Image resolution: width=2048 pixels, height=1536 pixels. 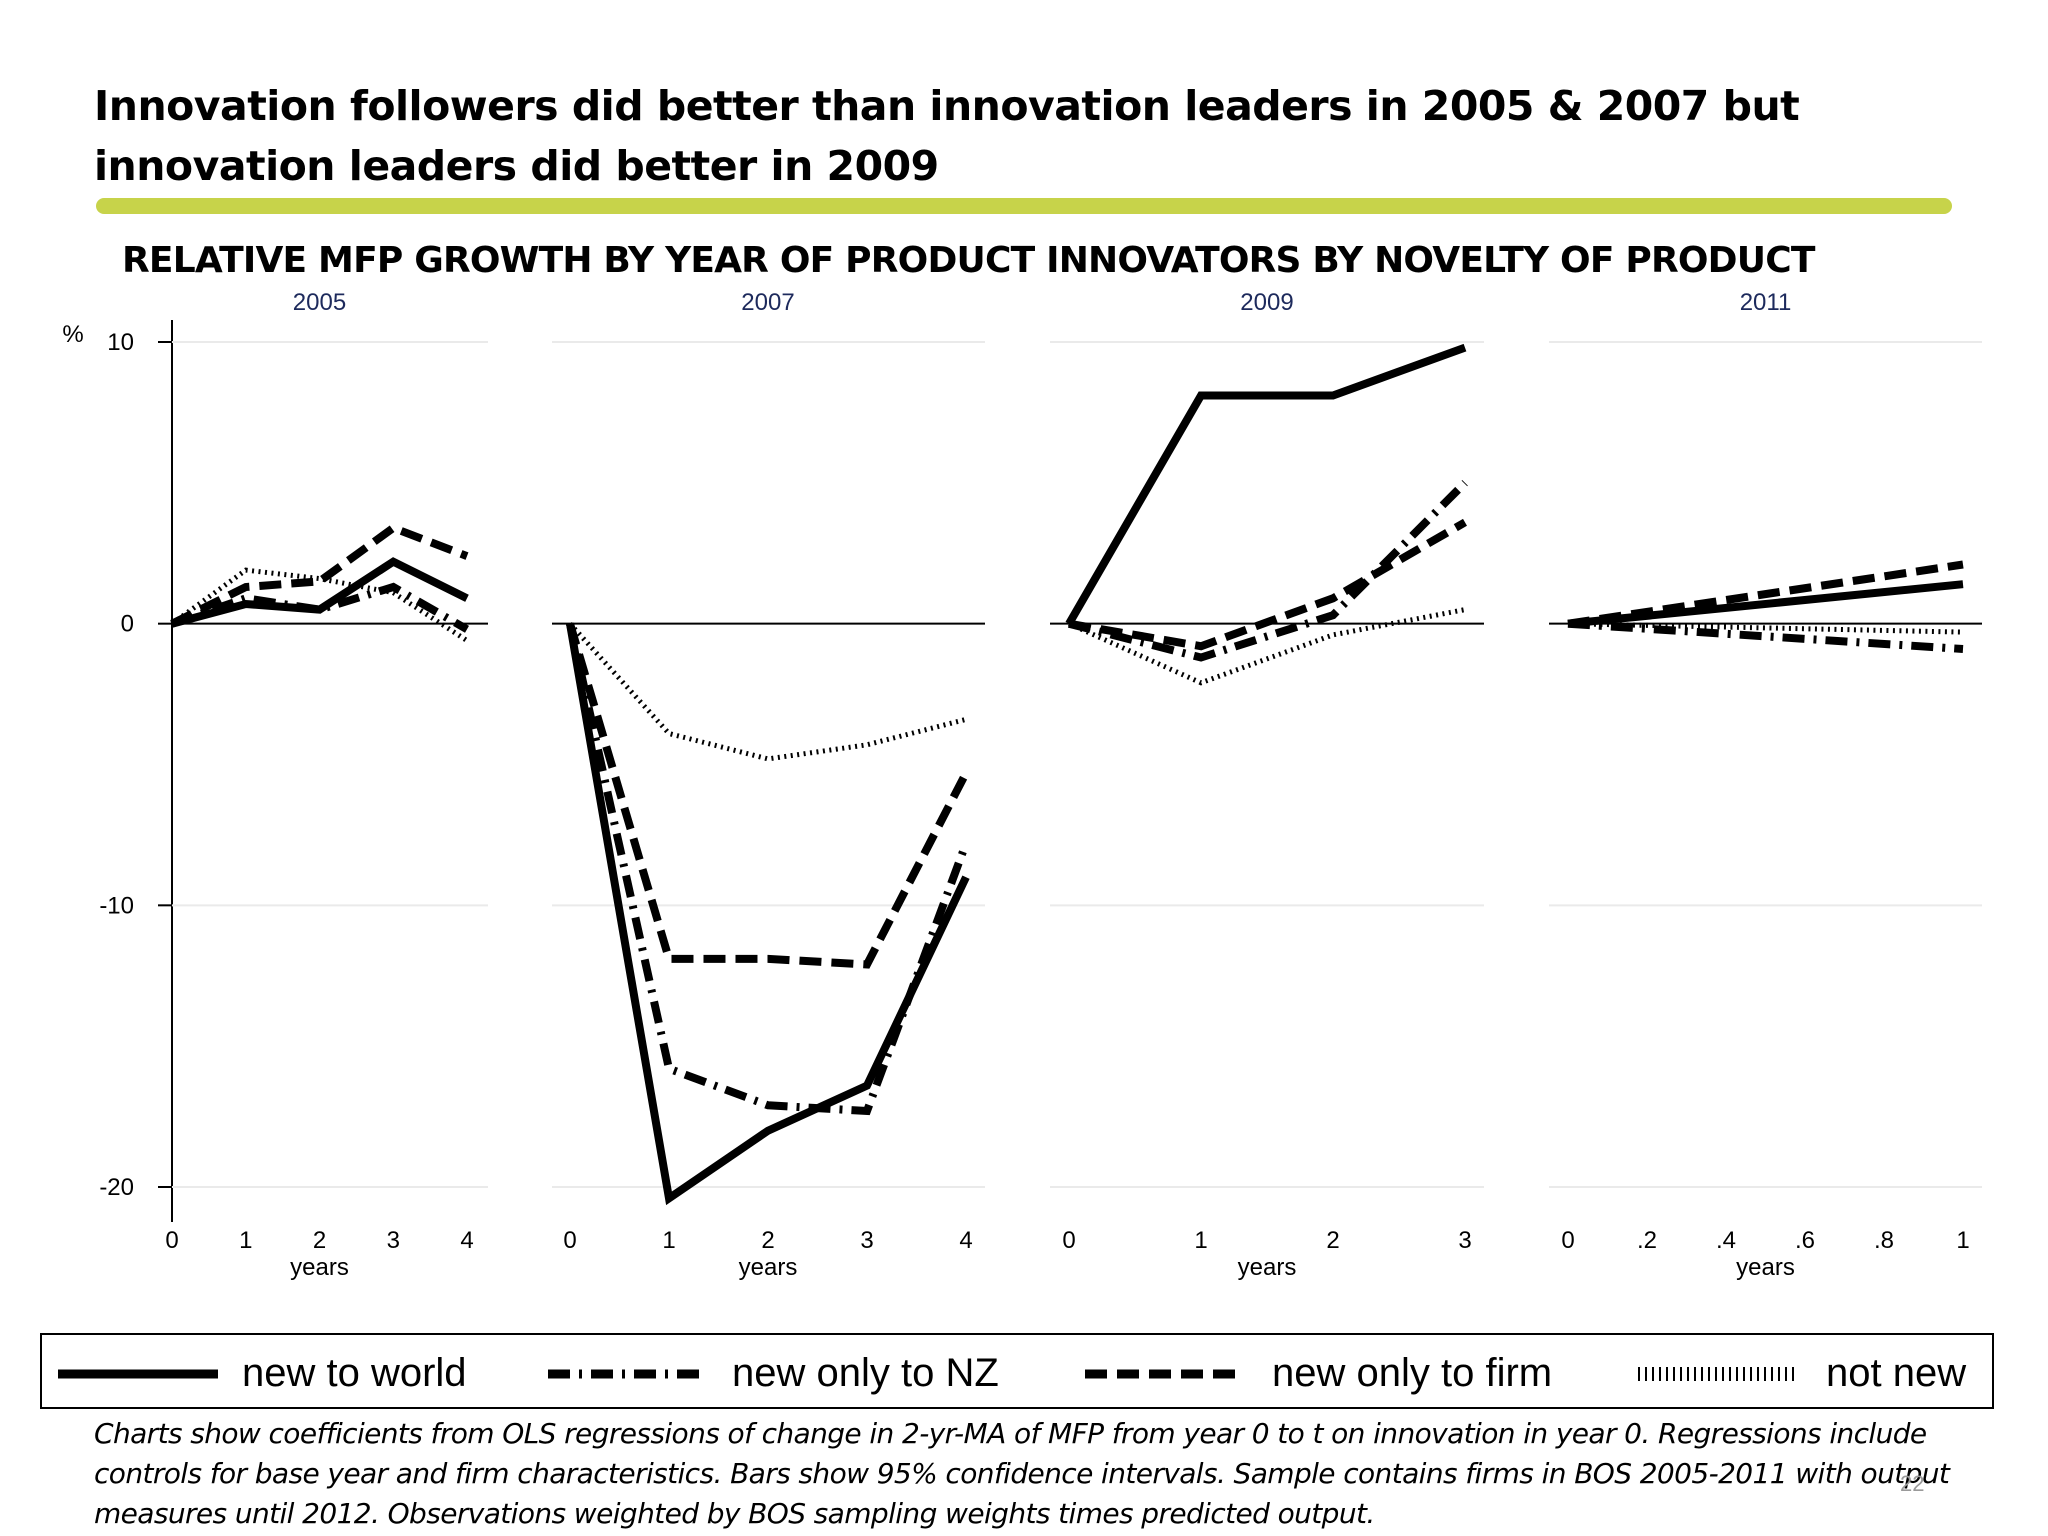 I want to click on series-line-new-to-world-2005, so click(x=319, y=592).